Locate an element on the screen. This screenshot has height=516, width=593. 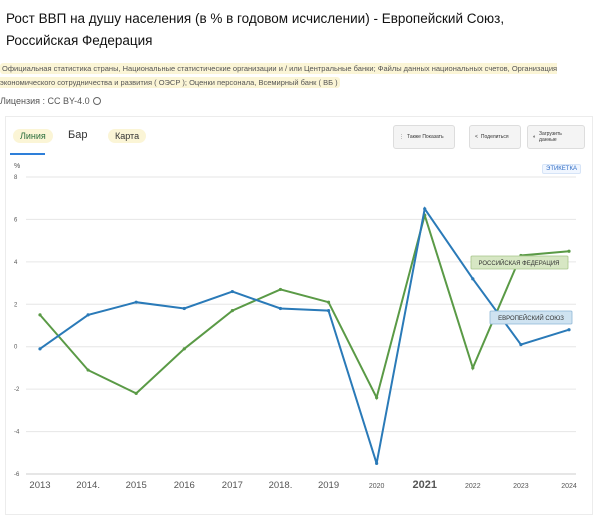
x-tick-label: 2018. is located at coordinates (281, 485).